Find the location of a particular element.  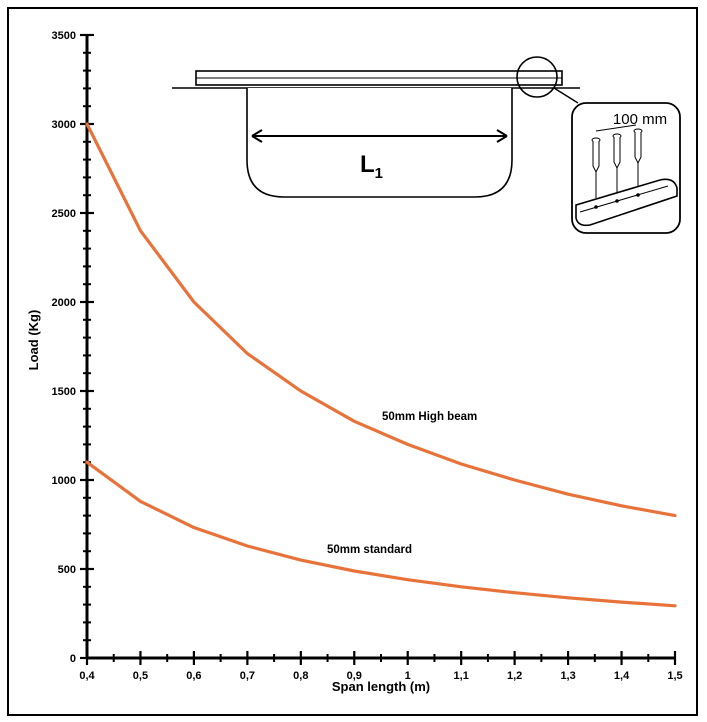

y-axis-title: Load (Kg) is located at coordinates (33, 340).